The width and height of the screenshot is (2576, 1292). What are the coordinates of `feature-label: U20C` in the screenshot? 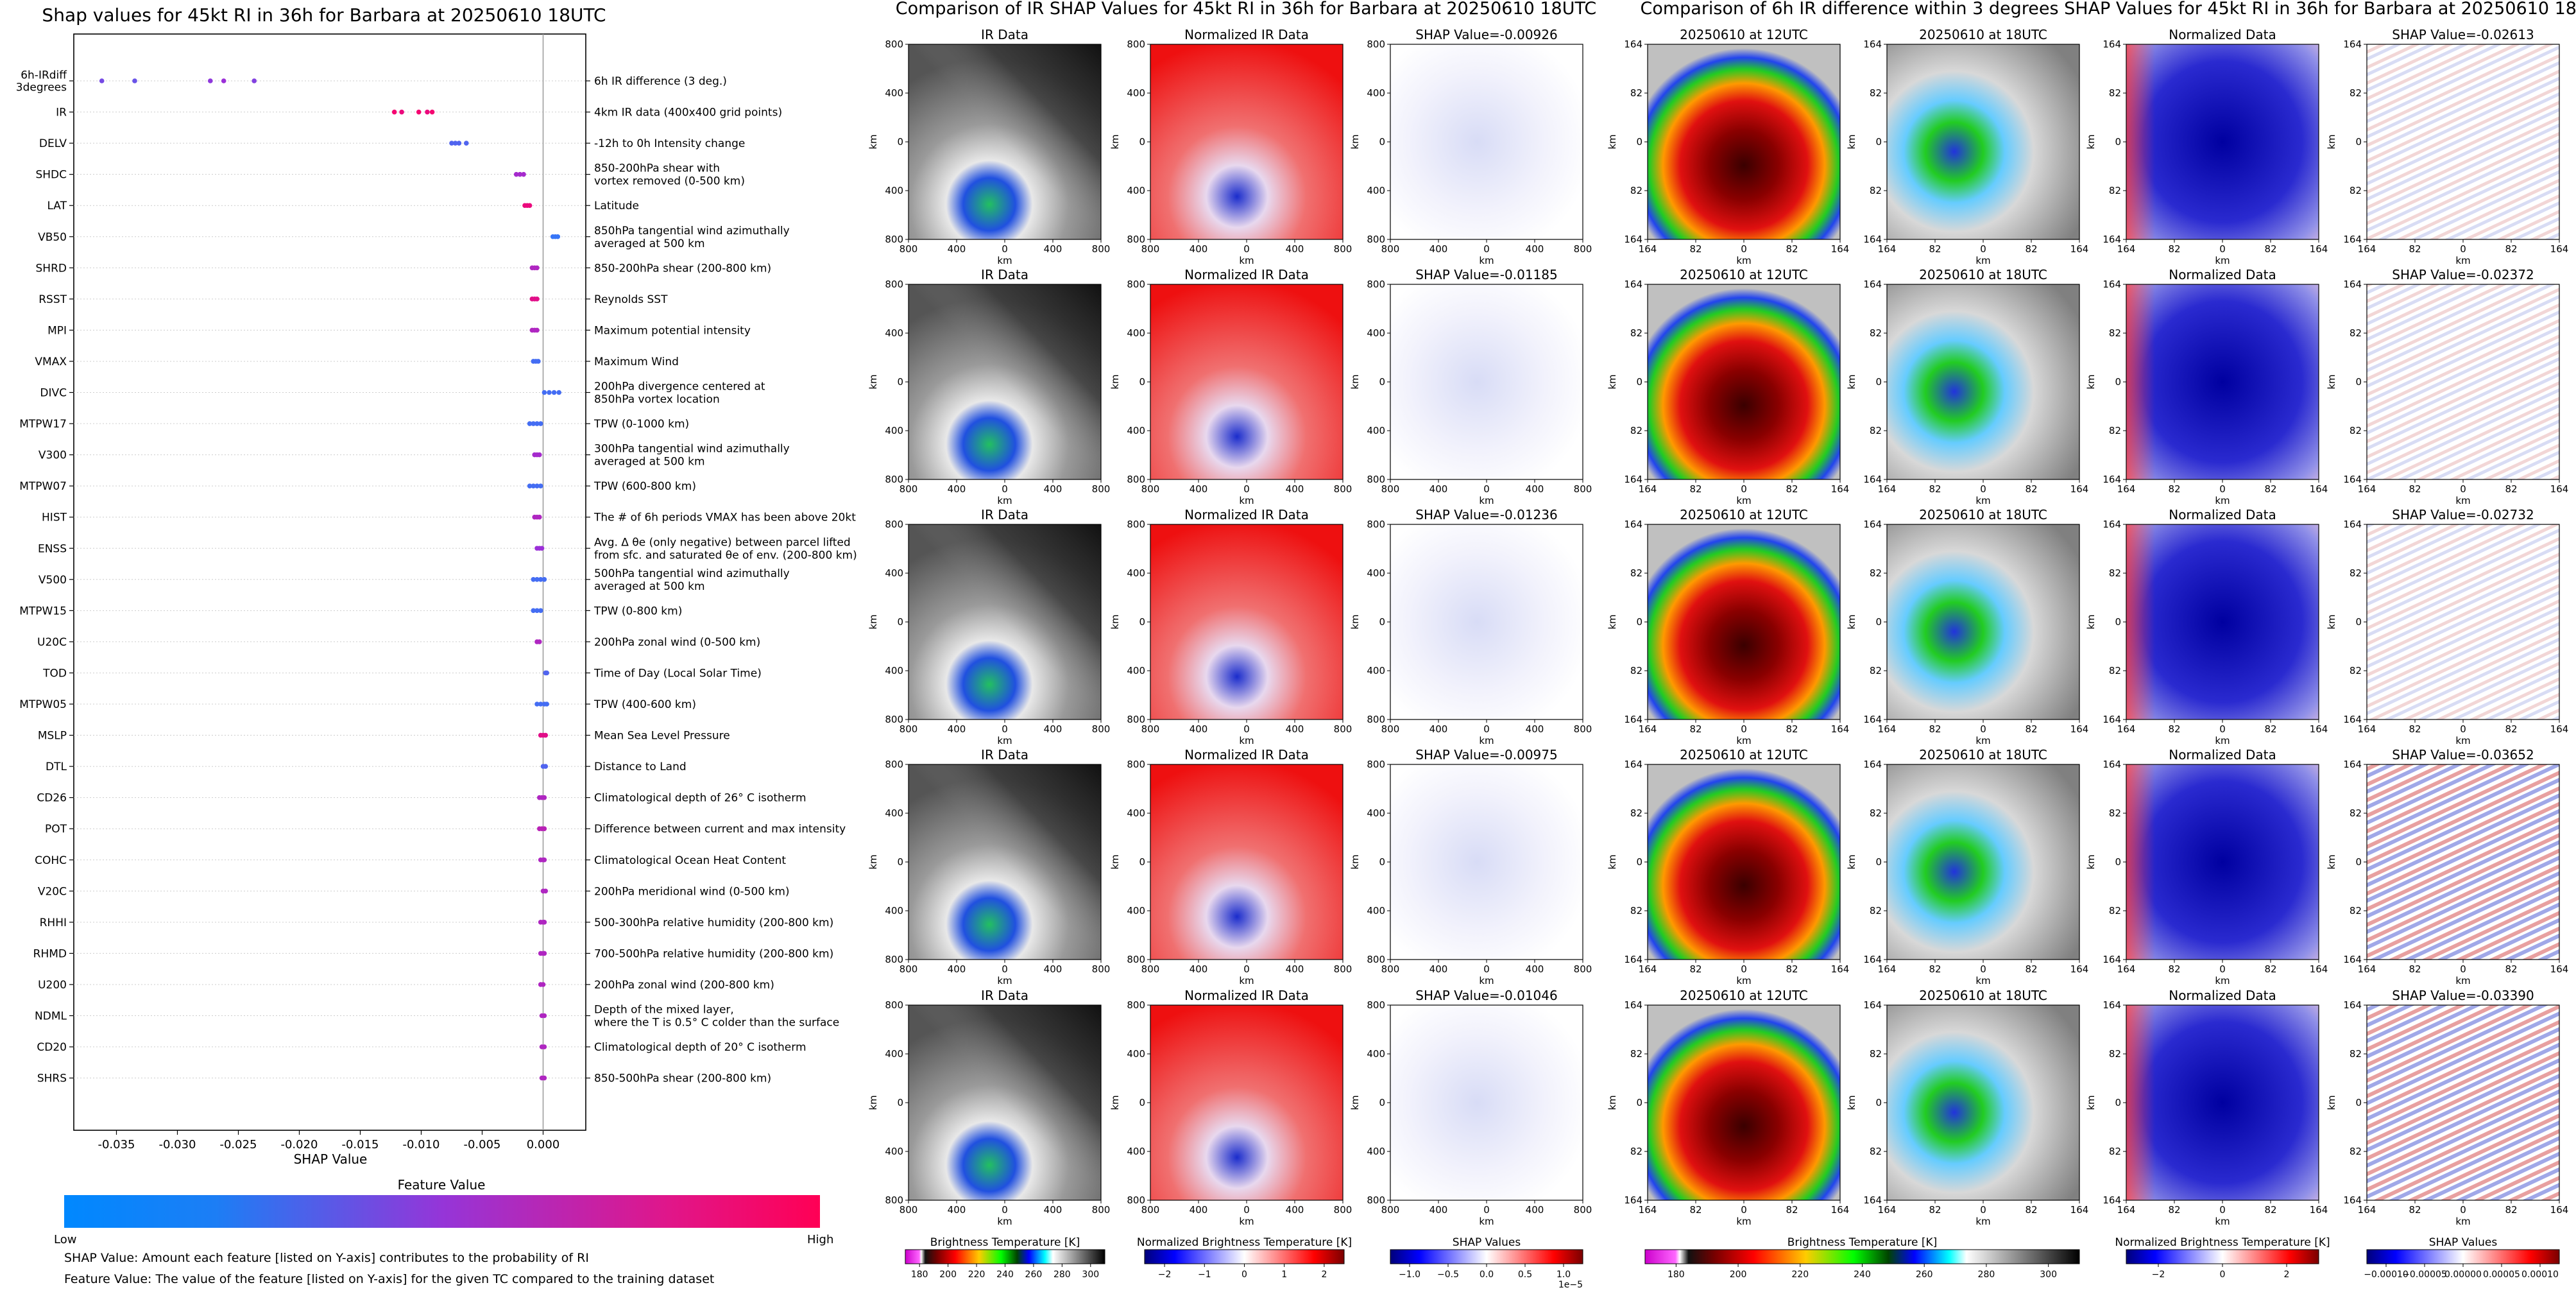 It's located at (52, 642).